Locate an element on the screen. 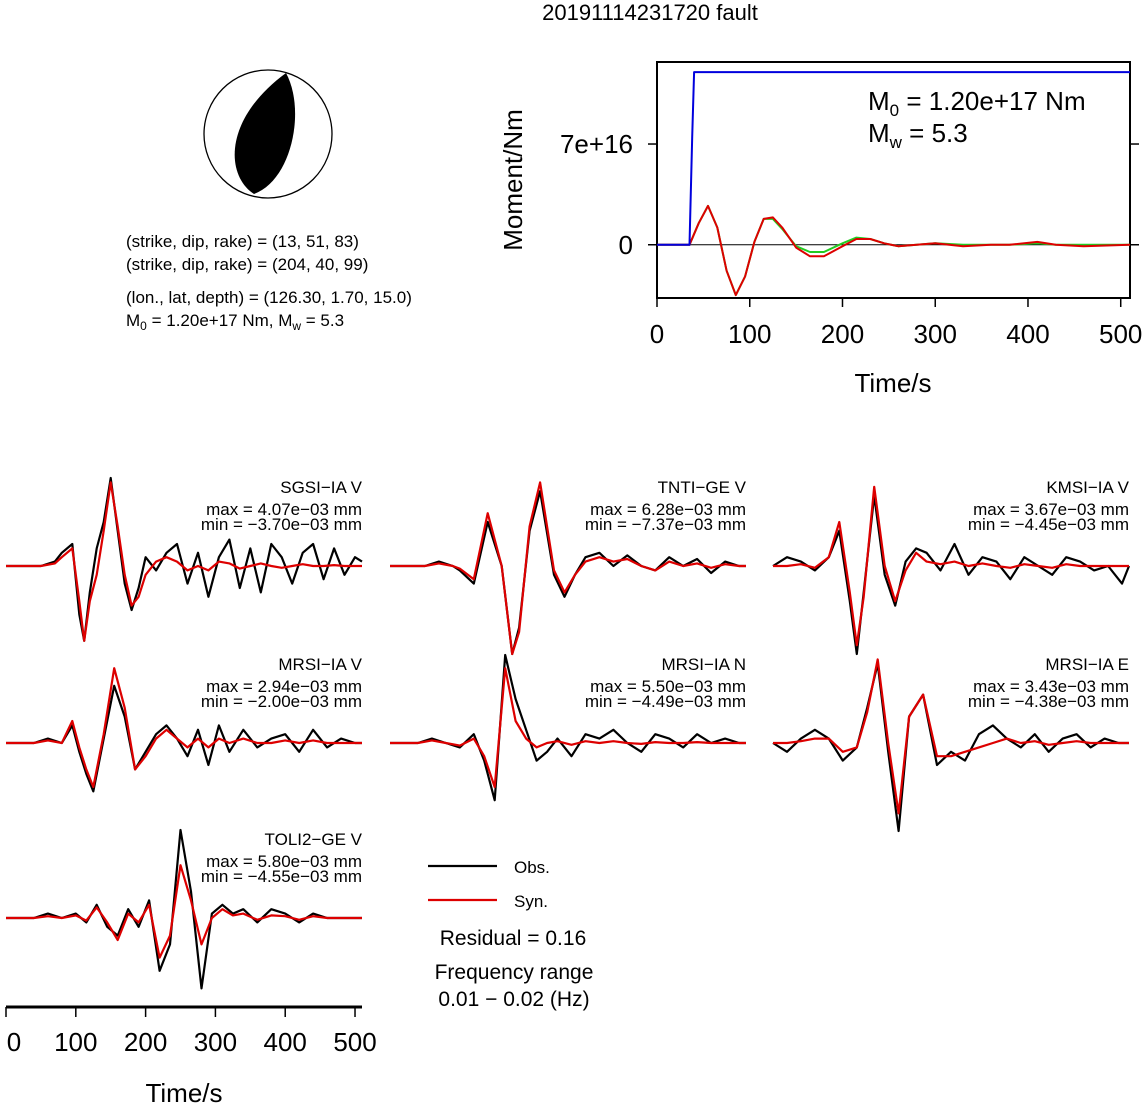 The image size is (1143, 1104). info-moment: M0 = 1.20e+17 Nm, Mw = 5.3 is located at coordinates (235, 322).